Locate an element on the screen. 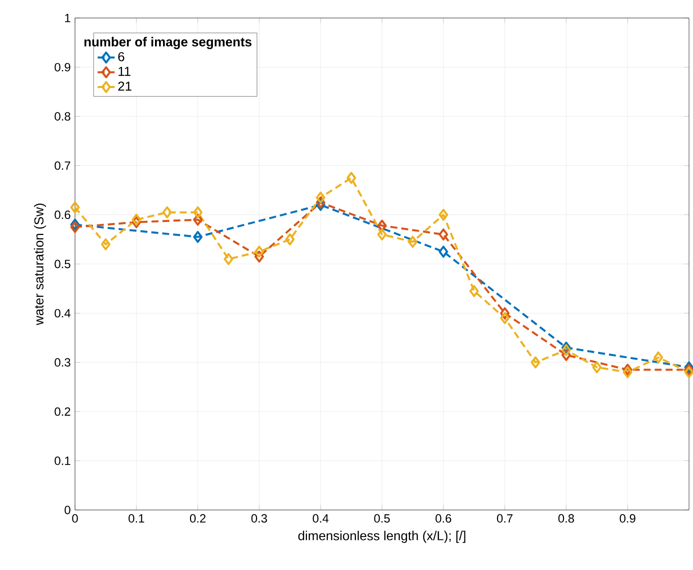 Image resolution: width=693 pixels, height=570 pixels. y-tick-label: 1 is located at coordinates (67, 18).